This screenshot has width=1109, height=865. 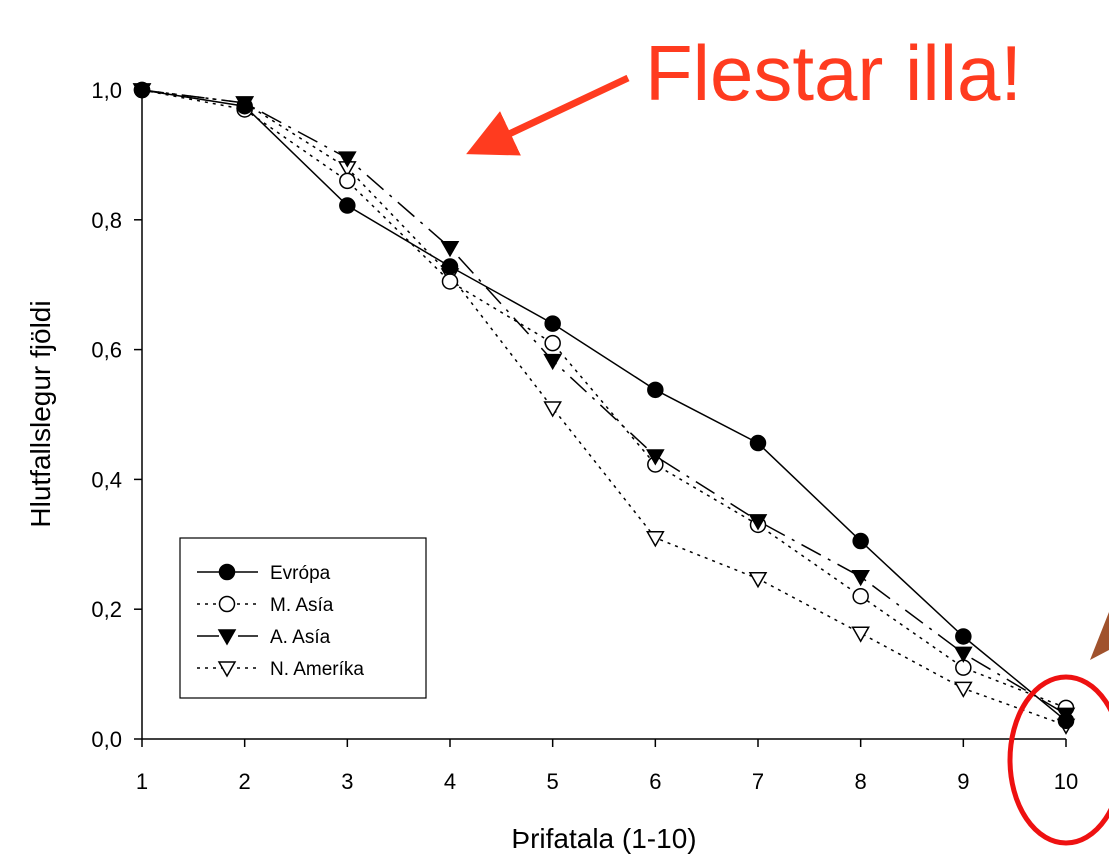 I want to click on x-ticks: 1 2 3 4 5 6 7 8 9 10, so click(x=607, y=766).